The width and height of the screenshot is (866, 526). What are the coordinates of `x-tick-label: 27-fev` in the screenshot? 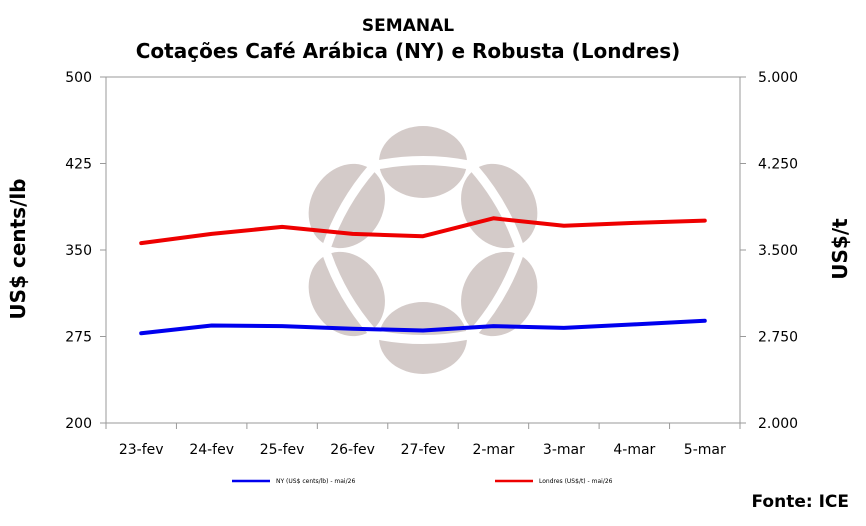 It's located at (423, 450).